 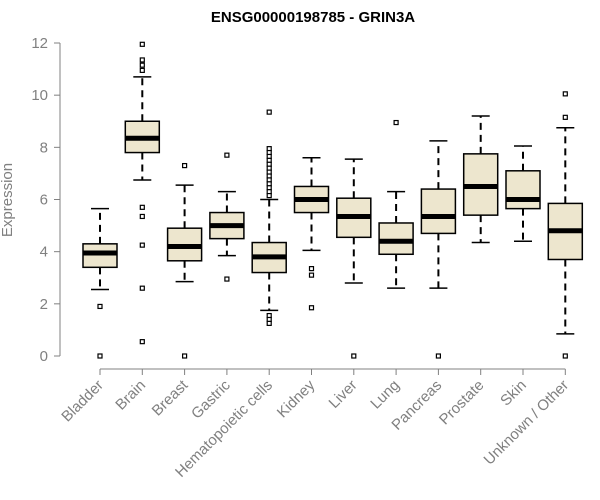 What do you see at coordinates (170, 397) in the screenshot?
I see `x-tick-label-2: Breast` at bounding box center [170, 397].